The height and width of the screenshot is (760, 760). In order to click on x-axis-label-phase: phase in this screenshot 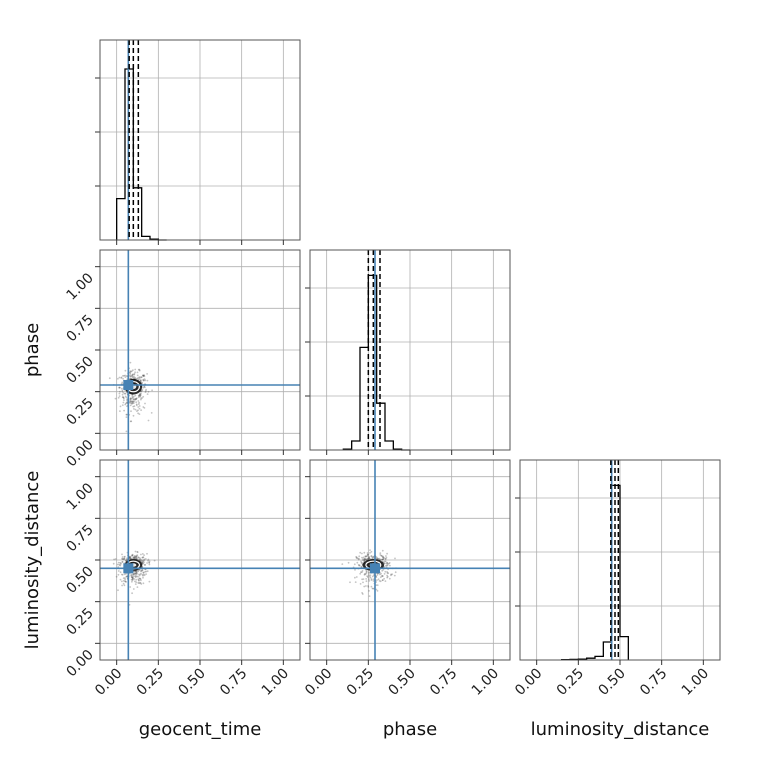, I will do `click(410, 729)`.